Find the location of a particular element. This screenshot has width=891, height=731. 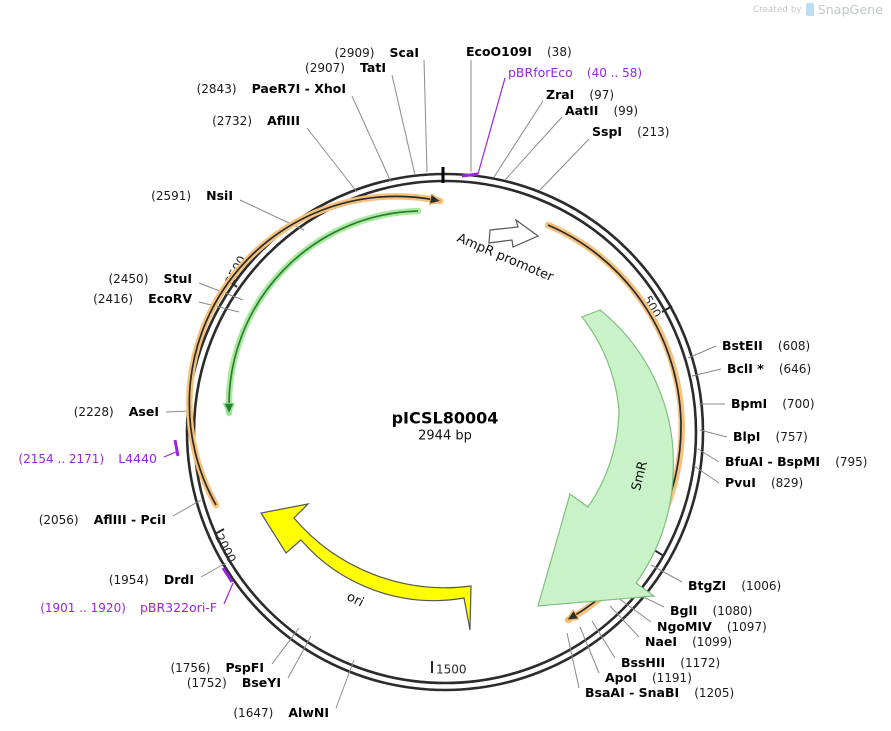

site-label: (1752) BseYI is located at coordinates (234, 682).